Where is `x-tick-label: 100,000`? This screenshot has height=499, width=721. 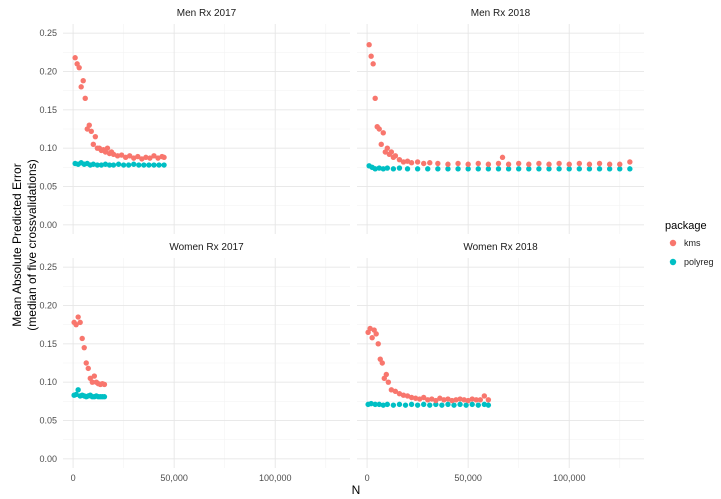 x-tick-label: 100,000 is located at coordinates (275, 478).